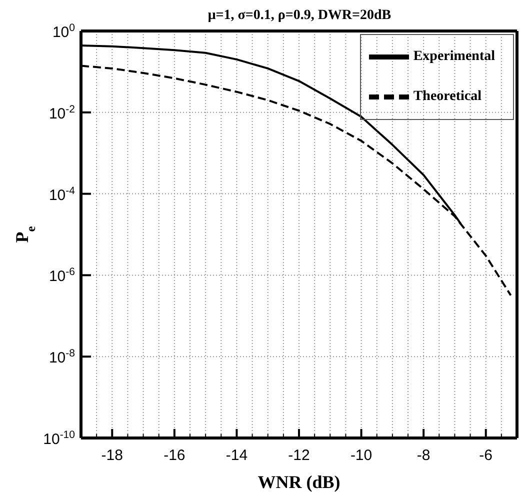 The image size is (521, 492). What do you see at coordinates (62, 357) in the screenshot?
I see `y-tick-label: 10$^{-8}$` at bounding box center [62, 357].